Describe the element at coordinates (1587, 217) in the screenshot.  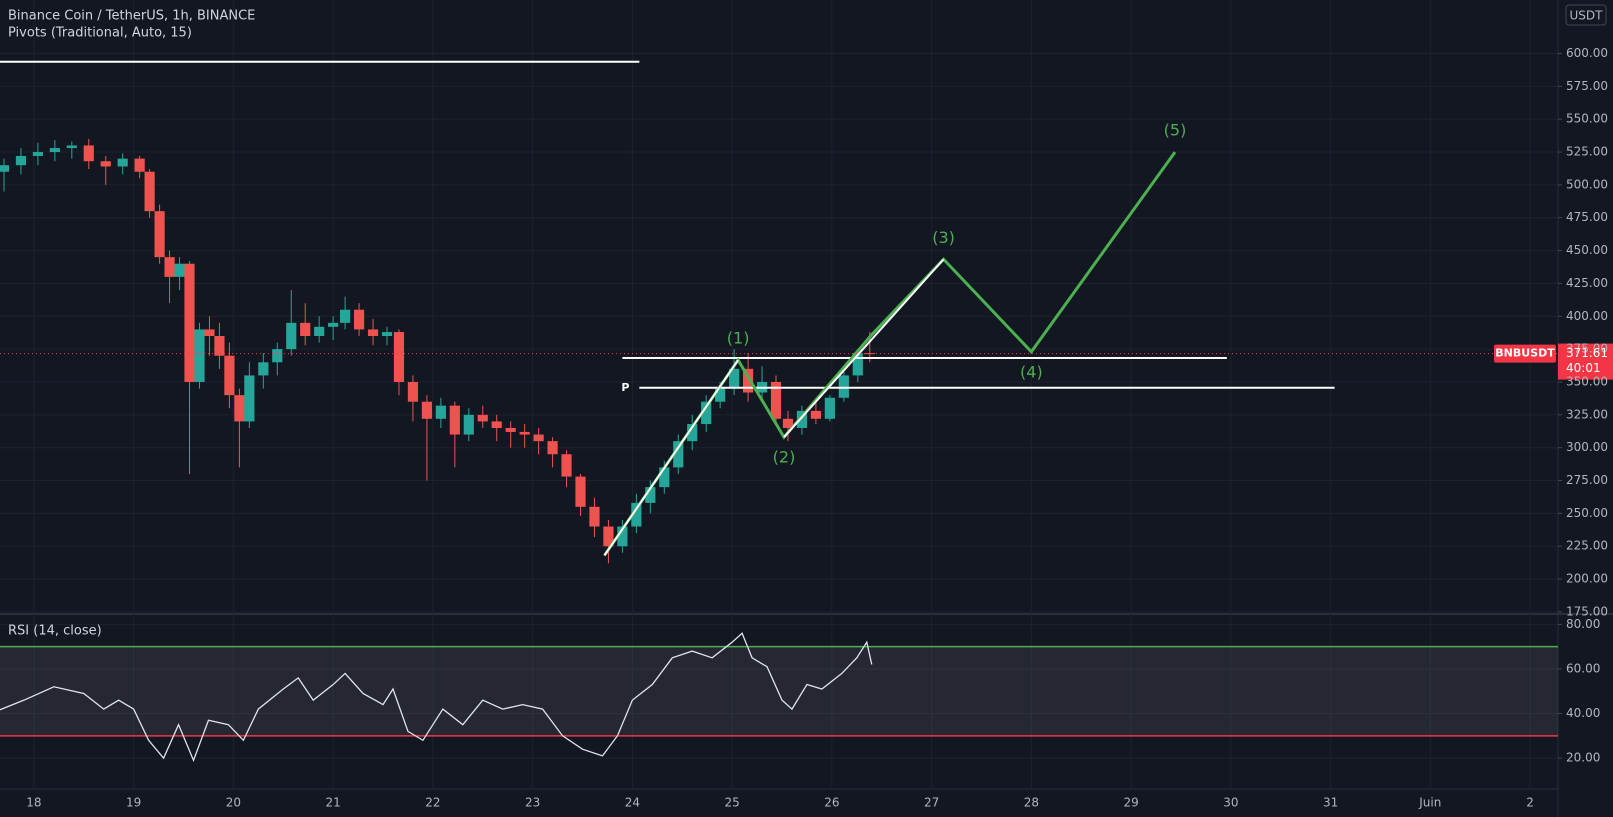
I see `y-tick-label: 475.00` at that location.